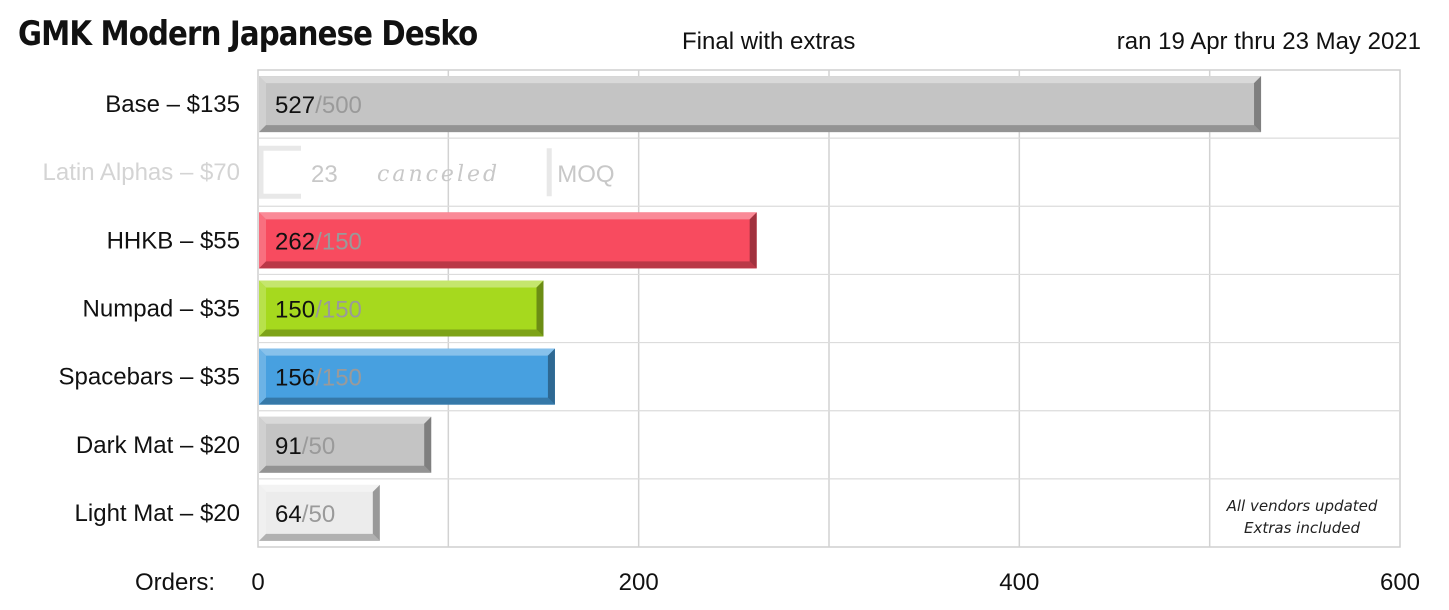 This screenshot has height=610, width=1449. I want to click on bar-value-label: 150, so click(295, 310).